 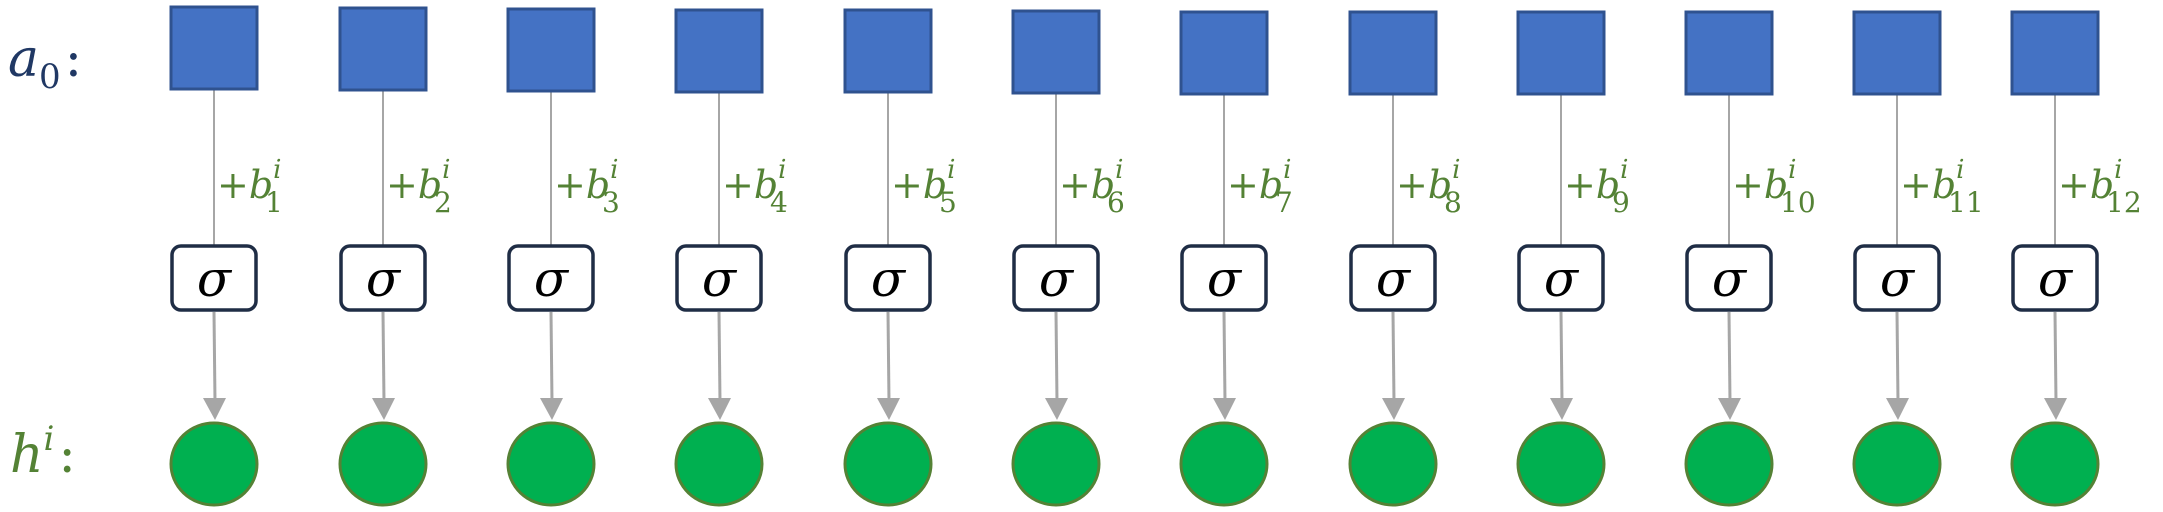 What do you see at coordinates (1798, 202) in the screenshot?
I see `bias-label-subscript: 10` at bounding box center [1798, 202].